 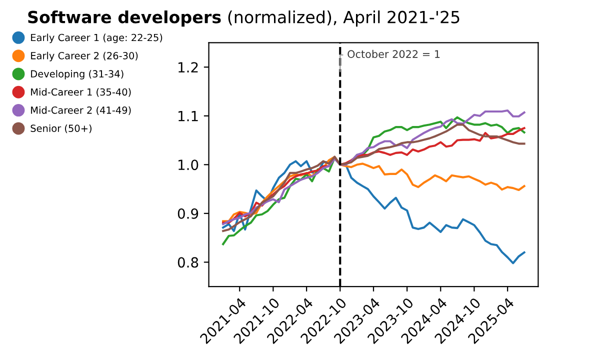 What do you see at coordinates (124, 18) in the screenshot?
I see `chart-title: Software developers` at bounding box center [124, 18].